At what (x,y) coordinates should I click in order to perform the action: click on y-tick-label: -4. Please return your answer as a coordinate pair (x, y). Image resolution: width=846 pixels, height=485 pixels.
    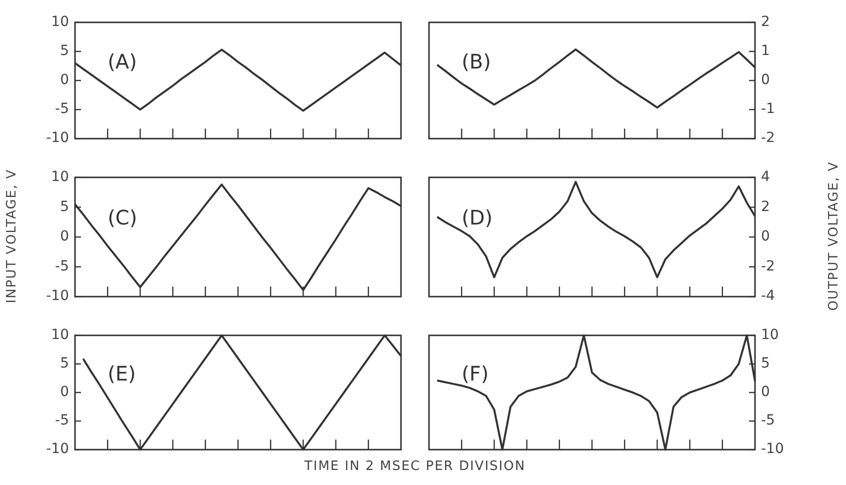
    Looking at the image, I should click on (768, 296).